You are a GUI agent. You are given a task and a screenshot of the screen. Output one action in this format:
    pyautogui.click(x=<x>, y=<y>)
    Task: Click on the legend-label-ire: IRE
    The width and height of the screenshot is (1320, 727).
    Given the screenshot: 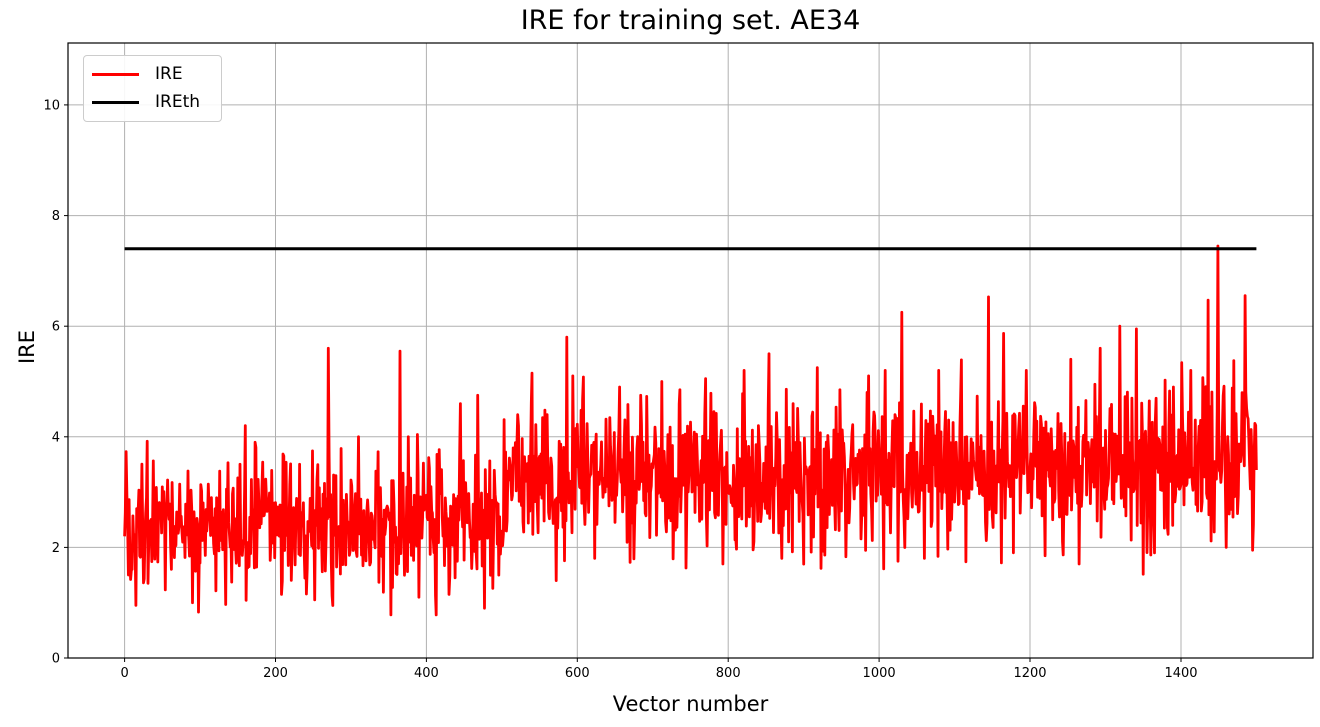 What is the action you would take?
    pyautogui.click(x=169, y=73)
    